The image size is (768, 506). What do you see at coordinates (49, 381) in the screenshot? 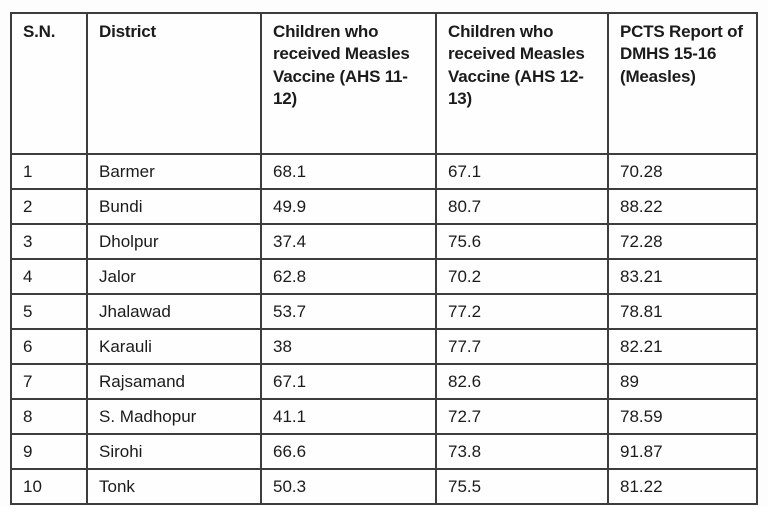
I see `sn-cell: 7` at bounding box center [49, 381].